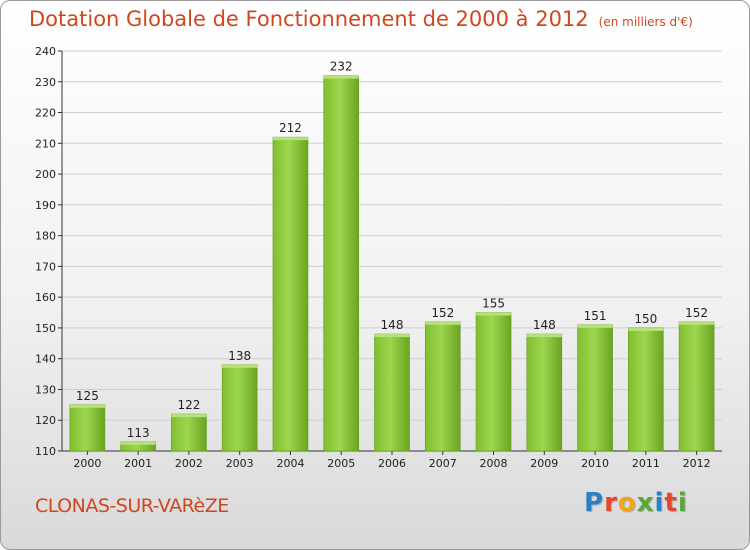 This screenshot has height=550, width=750. Describe the element at coordinates (45, 359) in the screenshot. I see `y-tick-label: 140` at that location.